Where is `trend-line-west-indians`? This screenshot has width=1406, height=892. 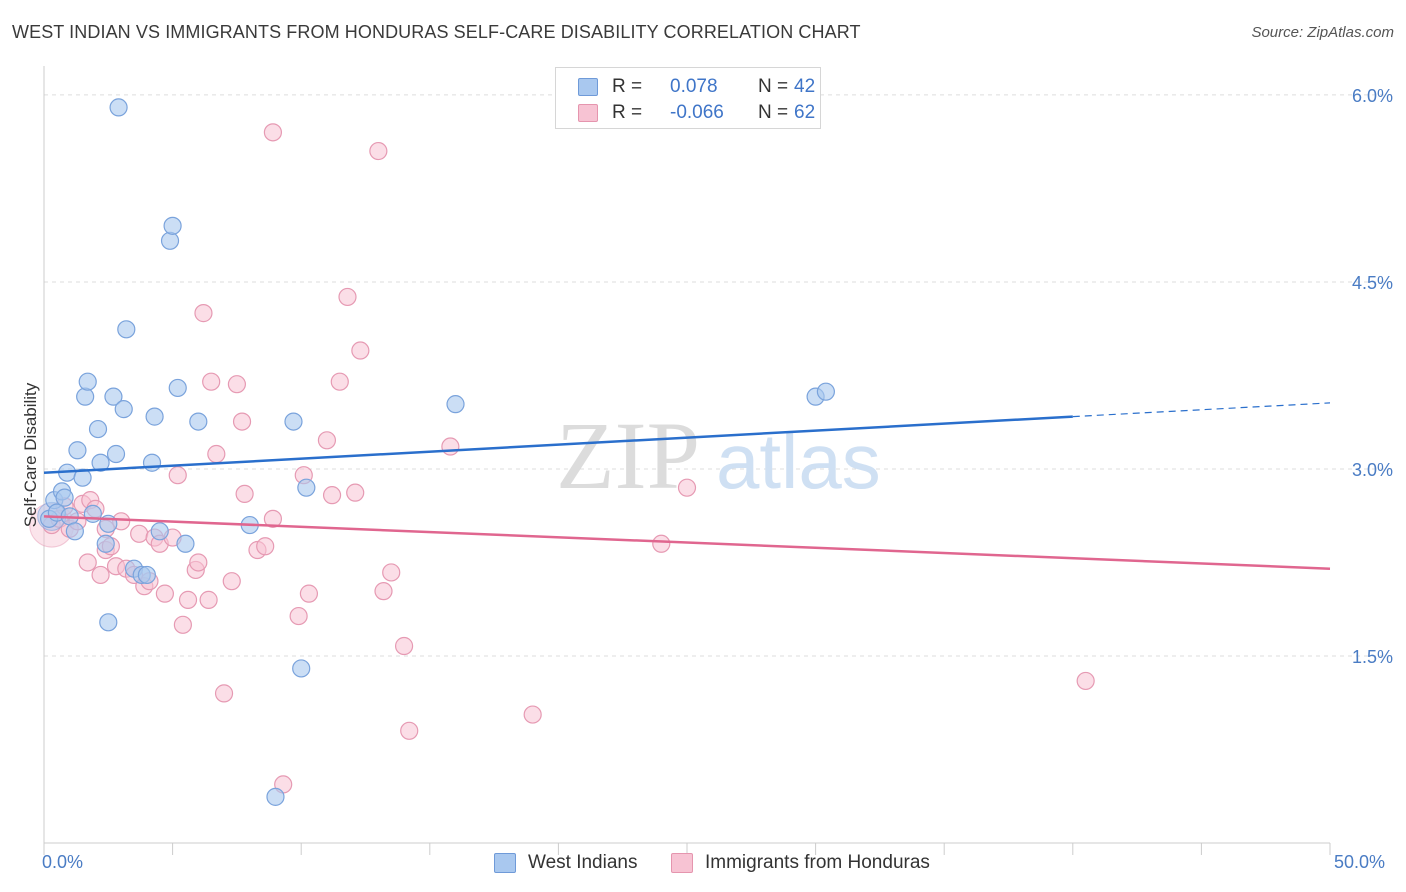 trend-line-west-indians is located at coordinates (558, 444).